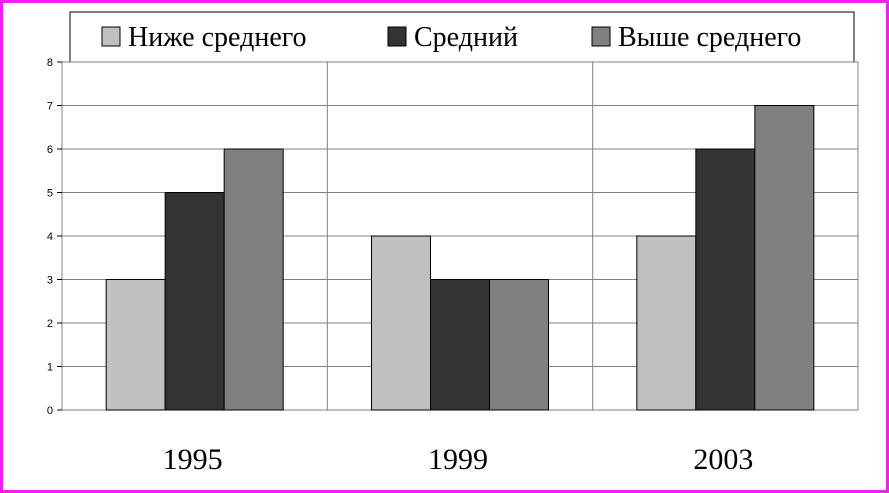  What do you see at coordinates (50, 237) in the screenshot?
I see `y-tick-label-4: 4` at bounding box center [50, 237].